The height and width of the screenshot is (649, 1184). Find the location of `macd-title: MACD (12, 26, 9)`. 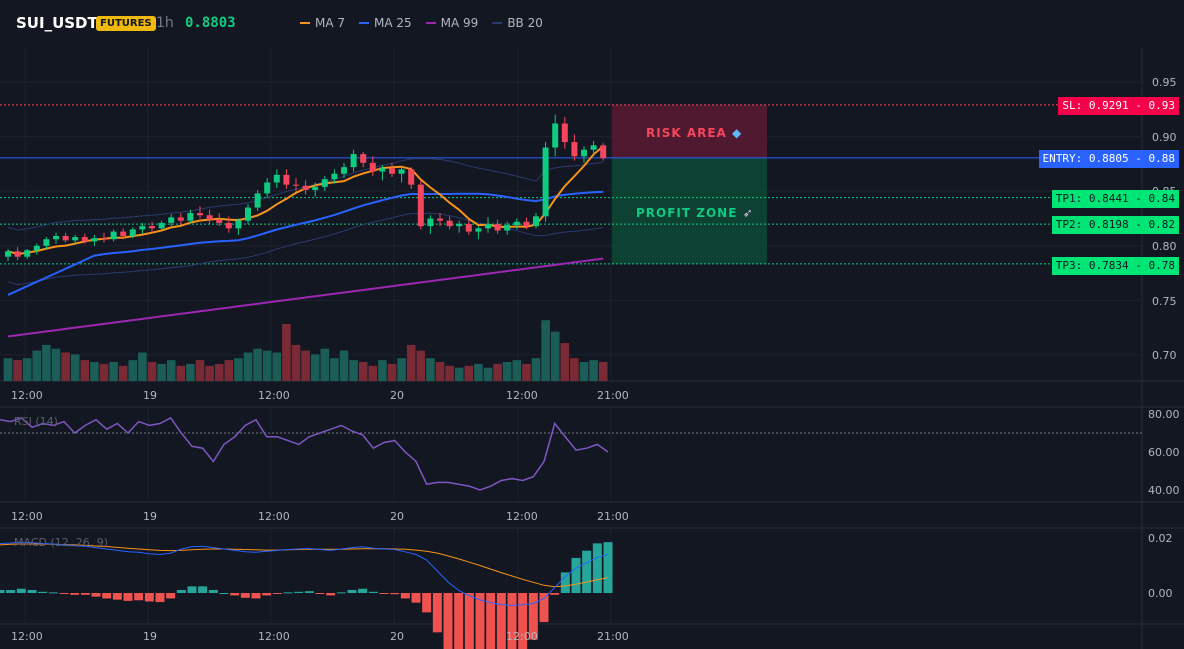

macd-title: MACD (12, 26, 9) is located at coordinates (61, 542).